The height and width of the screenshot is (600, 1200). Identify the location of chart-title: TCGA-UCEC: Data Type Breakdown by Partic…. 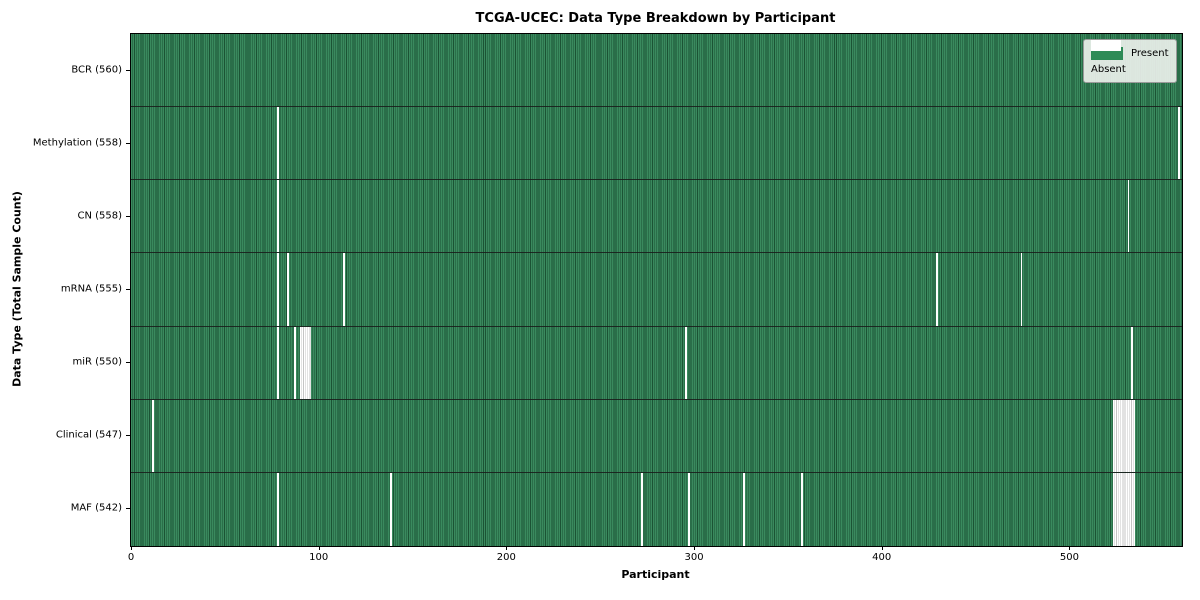
(655, 18).